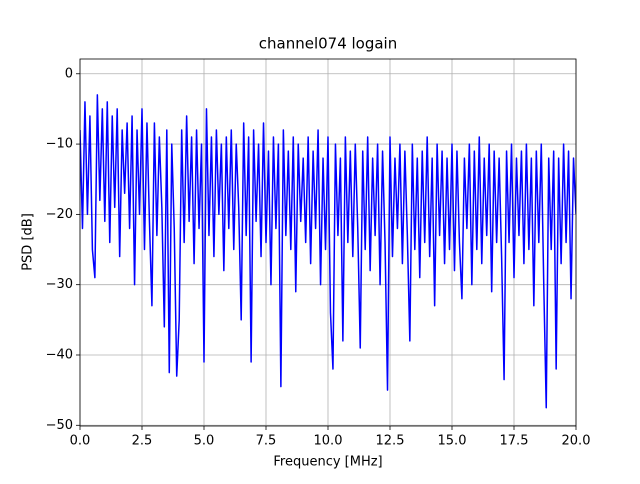  I want to click on x-tick-label: 12.5, so click(390, 441).